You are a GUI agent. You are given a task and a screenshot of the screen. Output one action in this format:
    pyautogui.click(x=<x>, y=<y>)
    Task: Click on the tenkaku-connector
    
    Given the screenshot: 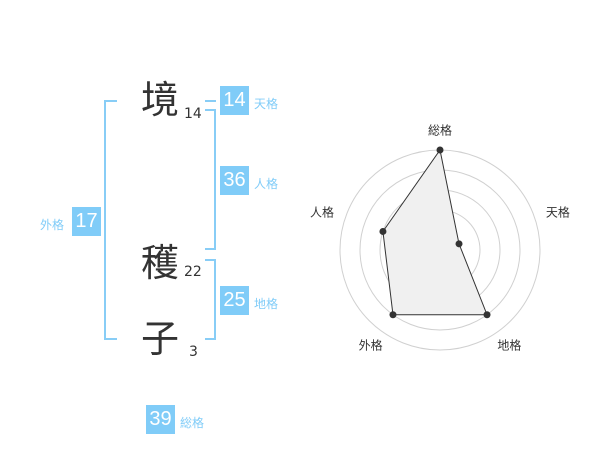 What is the action you would take?
    pyautogui.click(x=210, y=101)
    